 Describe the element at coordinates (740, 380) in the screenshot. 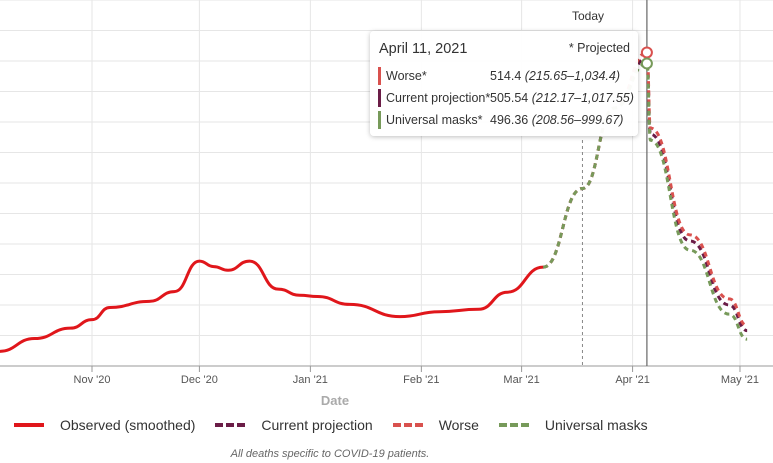

I see `x-tick-label: May '21` at that location.